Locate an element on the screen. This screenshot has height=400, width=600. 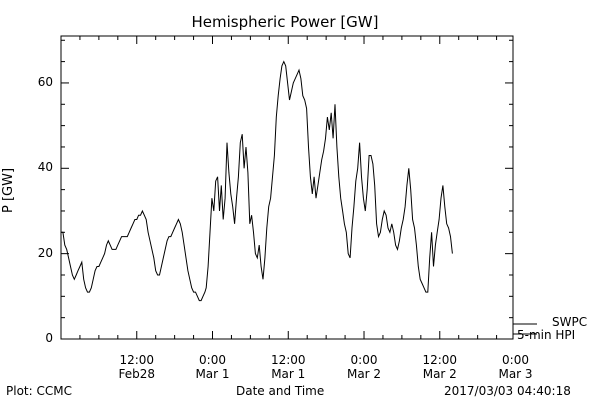
x-tick-label-date: Feb28 is located at coordinates (136, 374).